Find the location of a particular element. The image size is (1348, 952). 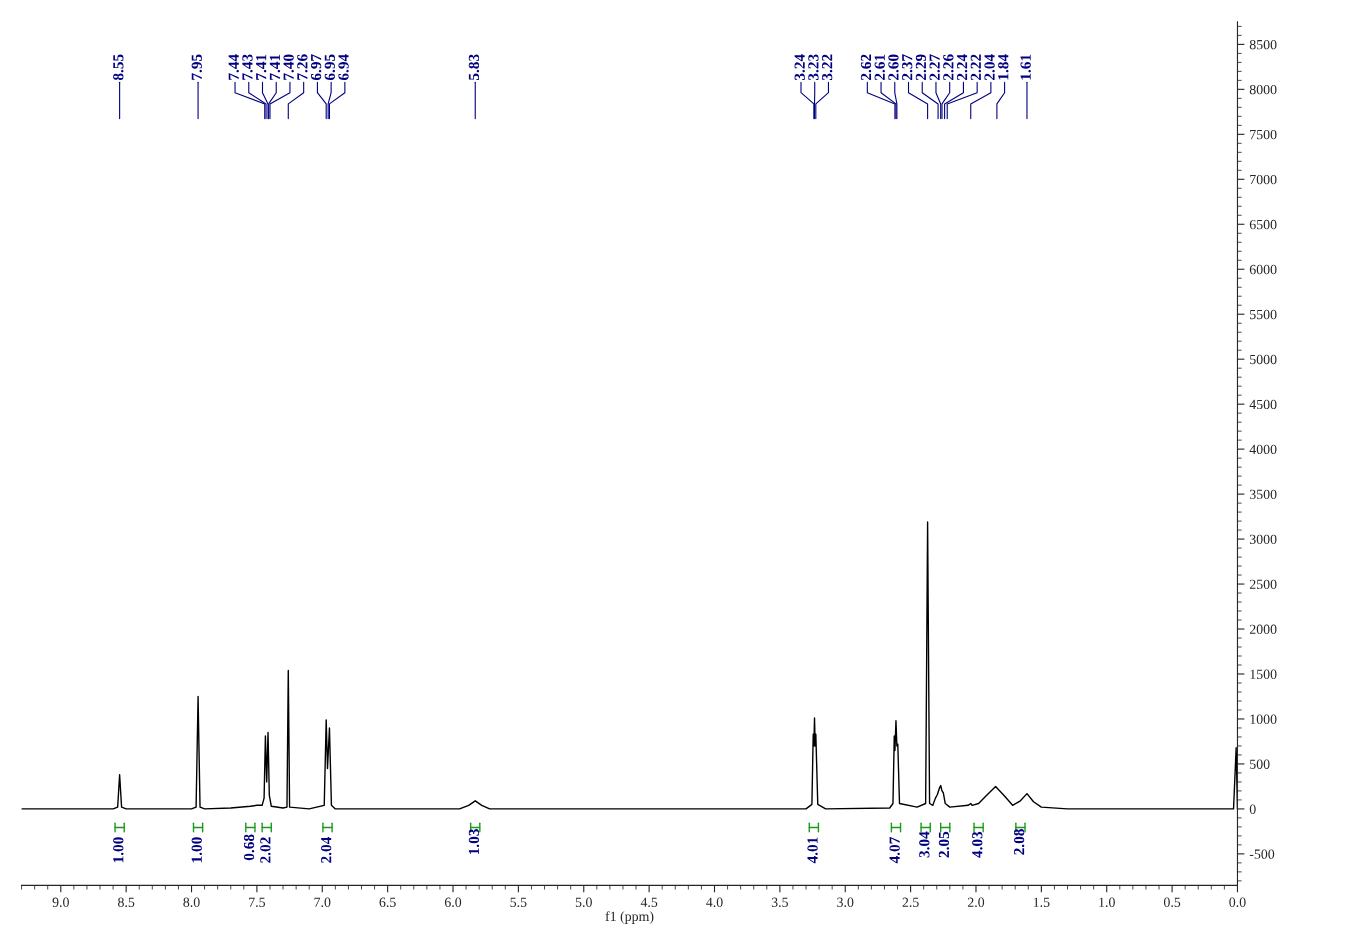

y-tick-label: 2500 is located at coordinates (1263, 584).